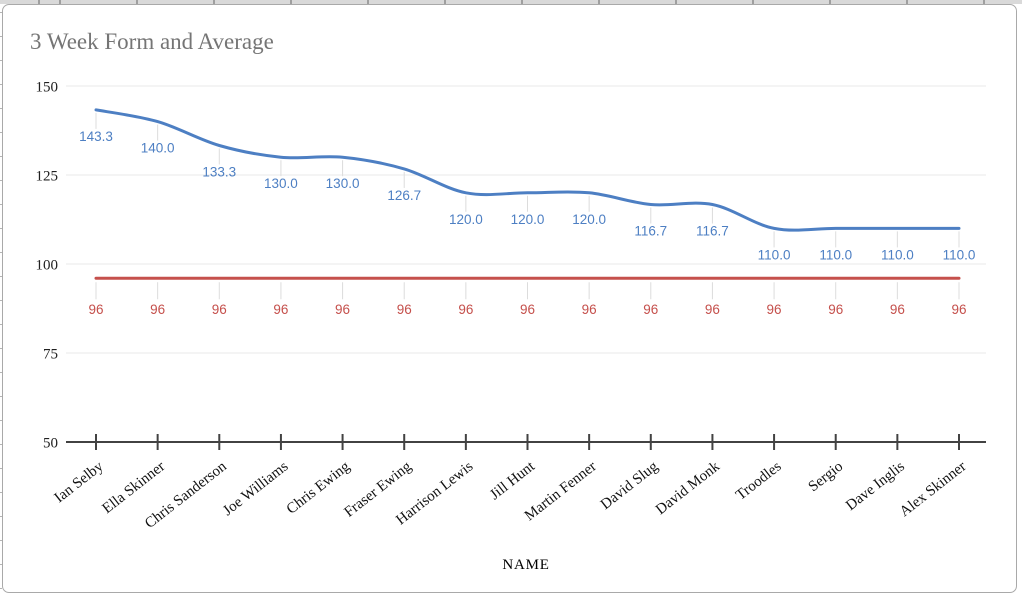 The image size is (1022, 601). I want to click on y-axis-label: 75, so click(50, 355).